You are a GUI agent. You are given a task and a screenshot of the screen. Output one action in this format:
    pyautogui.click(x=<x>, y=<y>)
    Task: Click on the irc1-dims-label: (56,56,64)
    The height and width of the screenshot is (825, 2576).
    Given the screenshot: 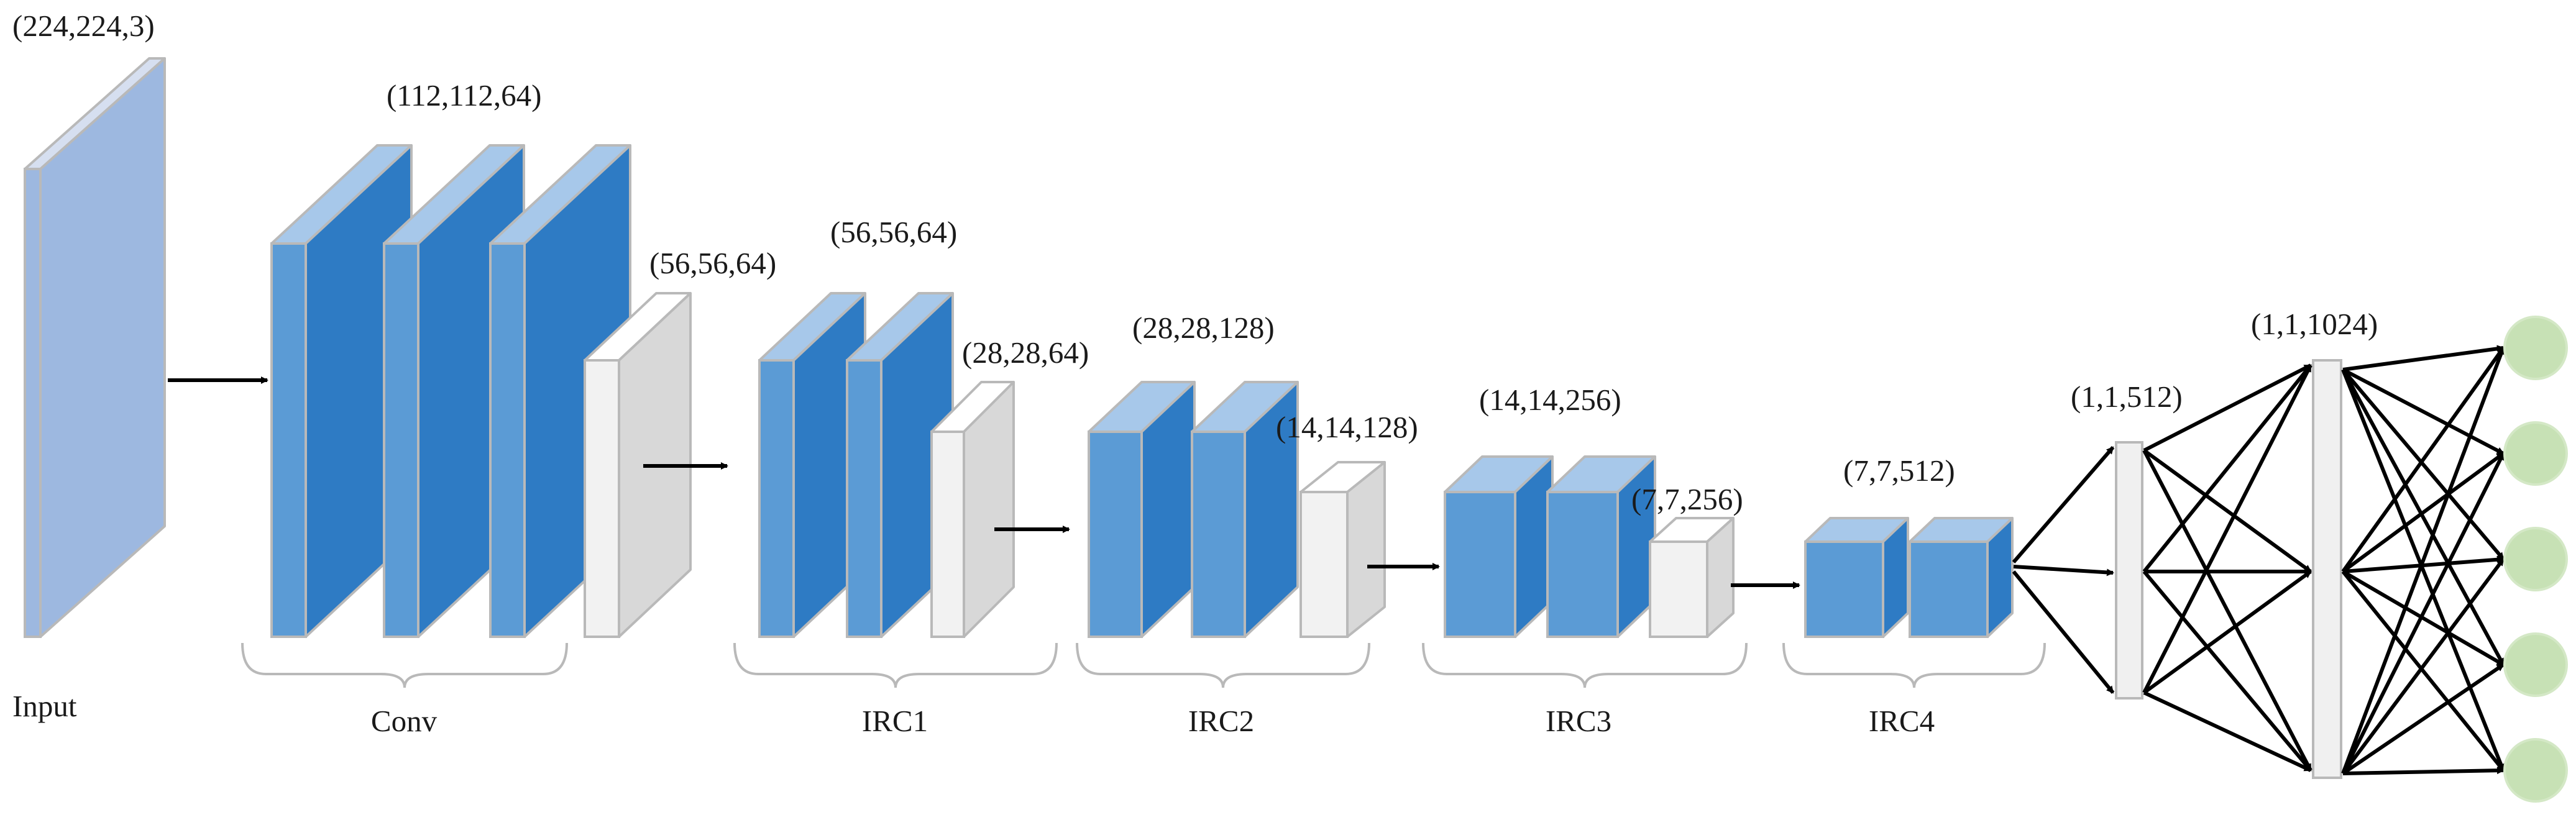 What is the action you would take?
    pyautogui.click(x=893, y=232)
    